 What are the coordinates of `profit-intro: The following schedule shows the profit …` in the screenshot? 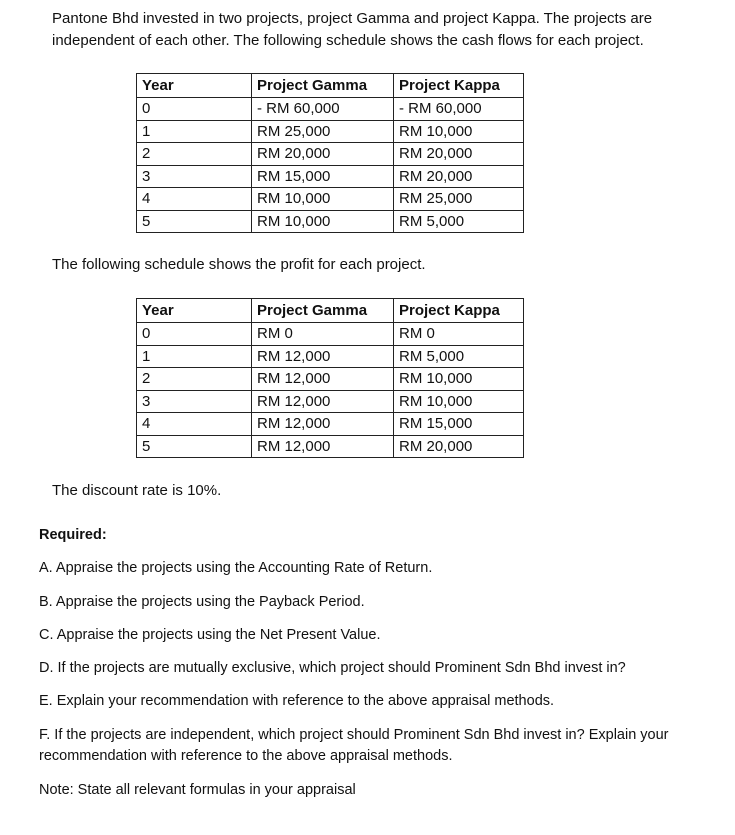 It's located at (239, 264).